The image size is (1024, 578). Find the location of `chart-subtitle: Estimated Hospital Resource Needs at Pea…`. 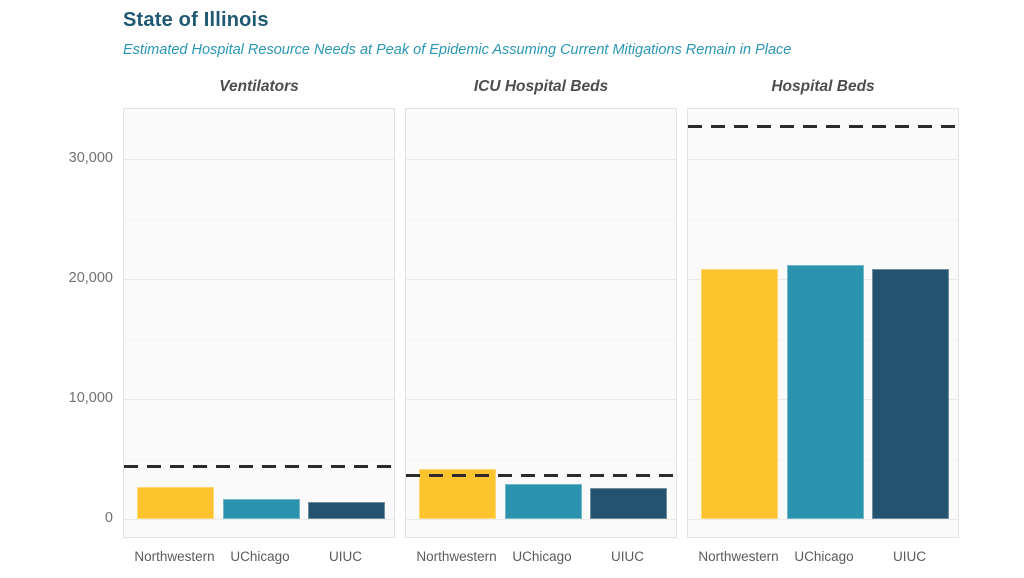

chart-subtitle: Estimated Hospital Resource Needs at Pea… is located at coordinates (457, 50).